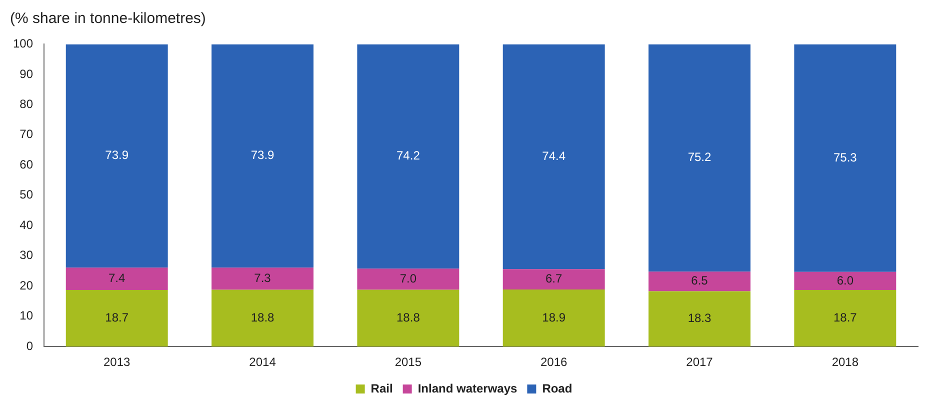 Image resolution: width=928 pixels, height=405 pixels. I want to click on data-label: 18.3, so click(700, 318).